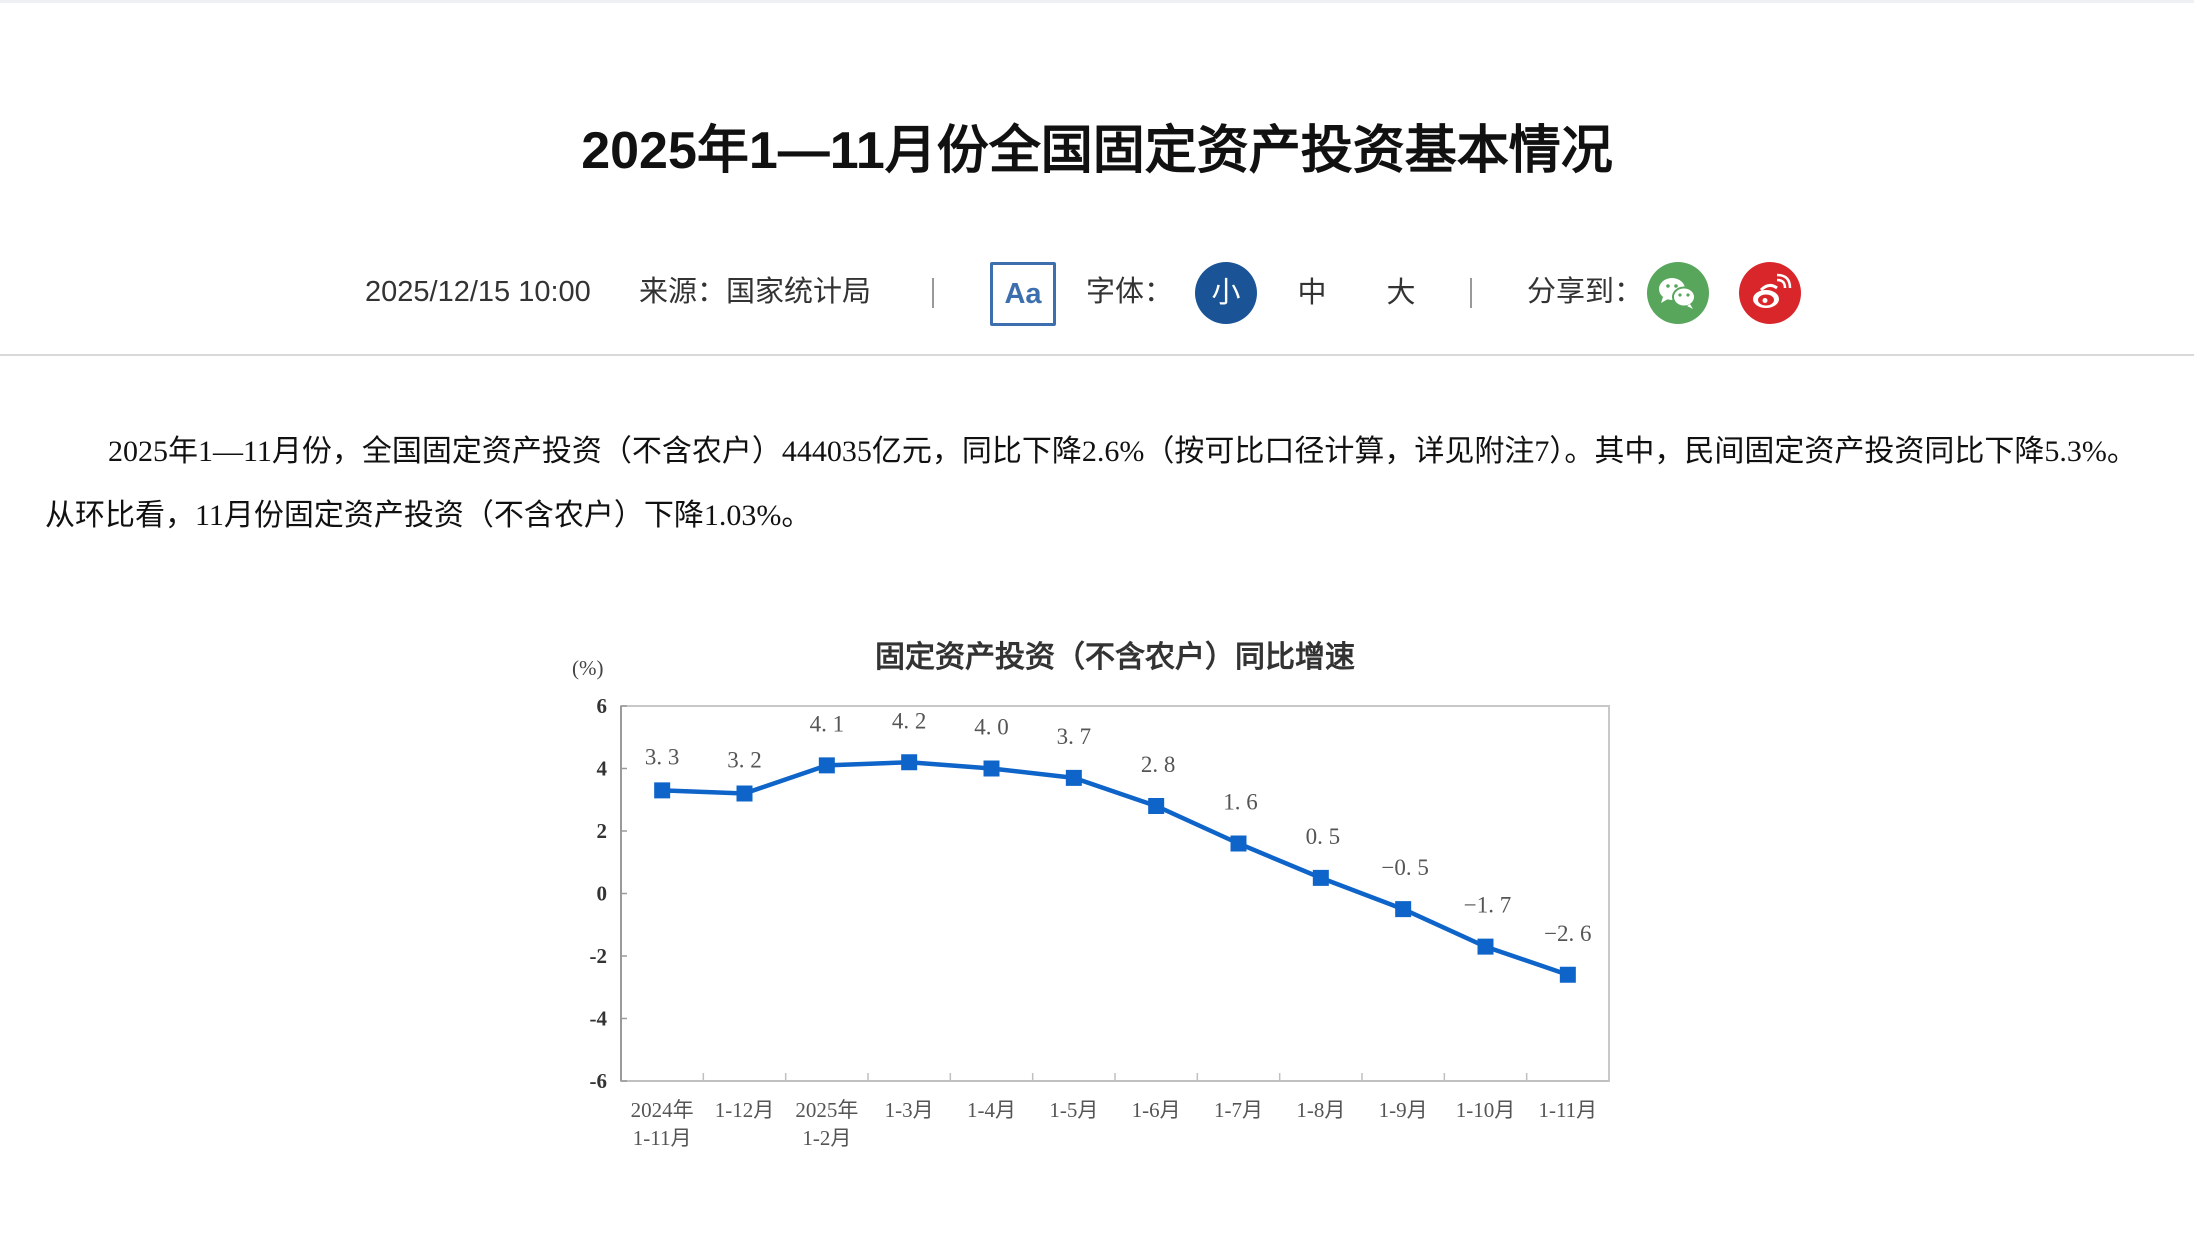 The image size is (2194, 1250). I want to click on data-label: 3. 3, so click(662, 756).